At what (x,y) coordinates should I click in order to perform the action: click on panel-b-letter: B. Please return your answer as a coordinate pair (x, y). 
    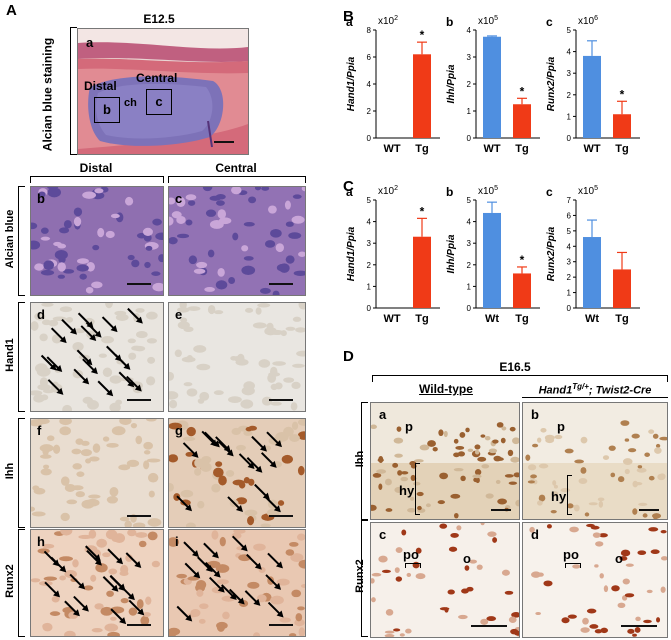
    Looking at the image, I should click on (348, 16).